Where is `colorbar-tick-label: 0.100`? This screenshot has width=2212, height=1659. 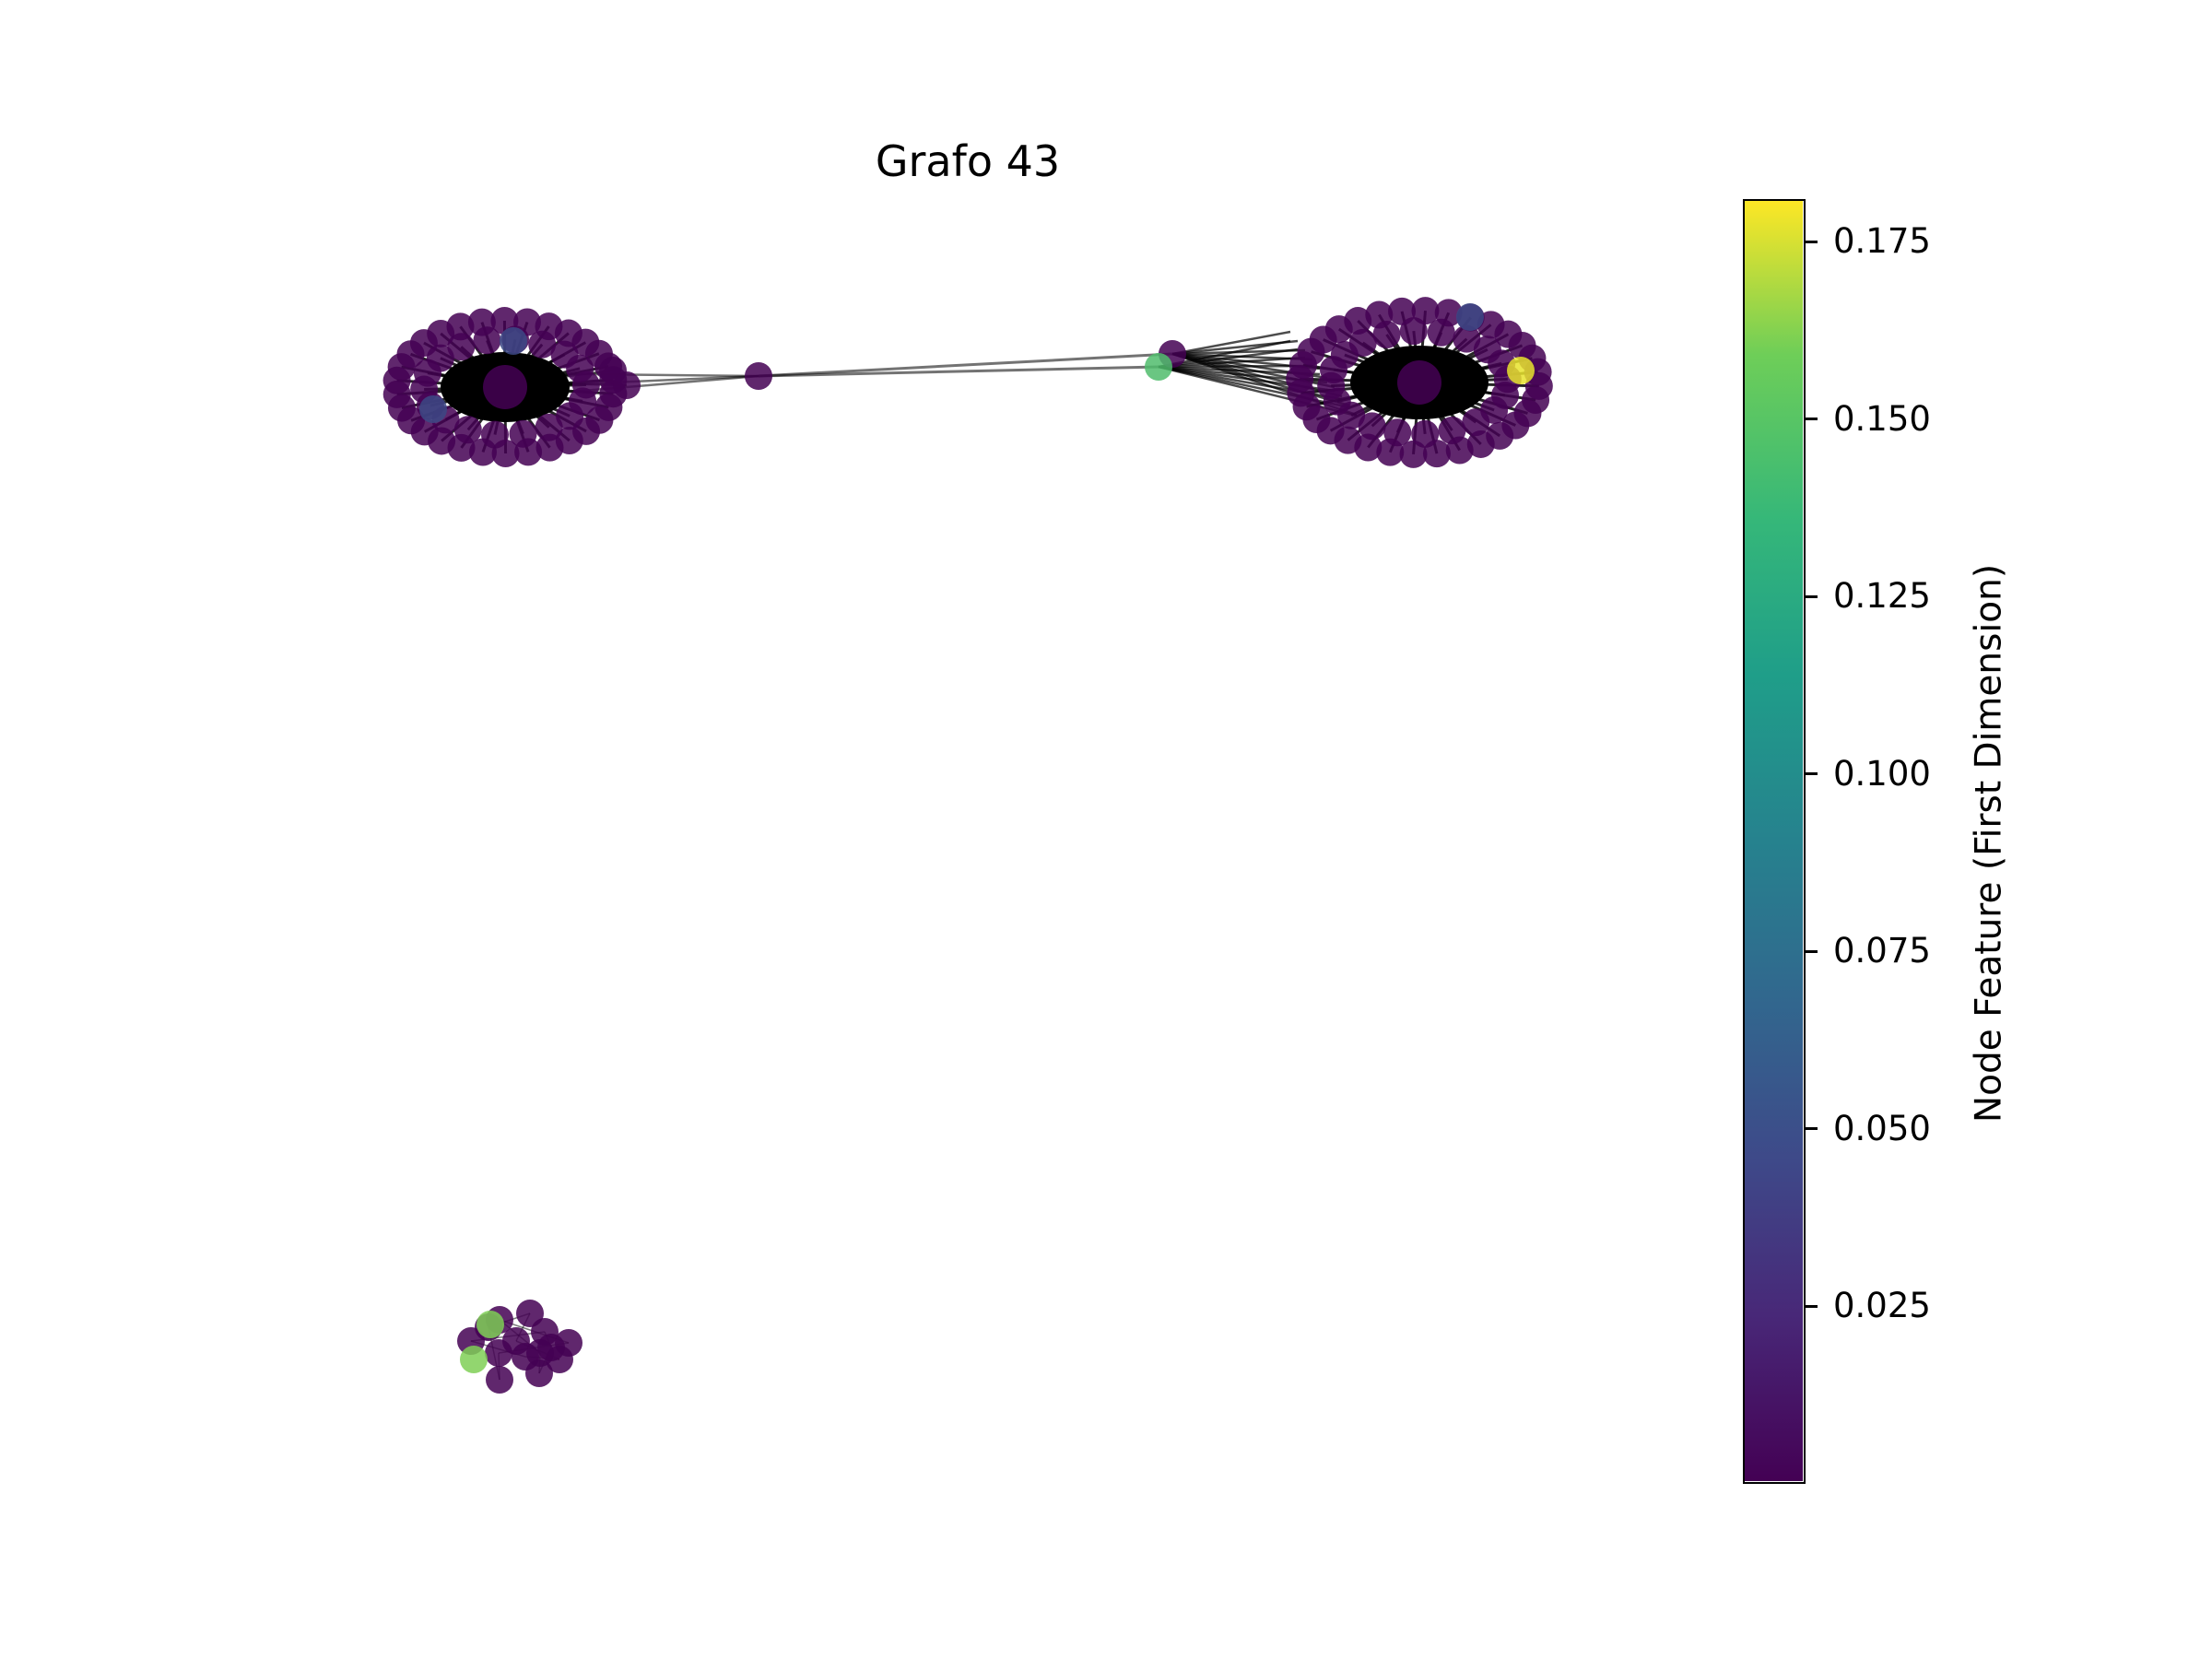
colorbar-tick-label: 0.100 is located at coordinates (1882, 773).